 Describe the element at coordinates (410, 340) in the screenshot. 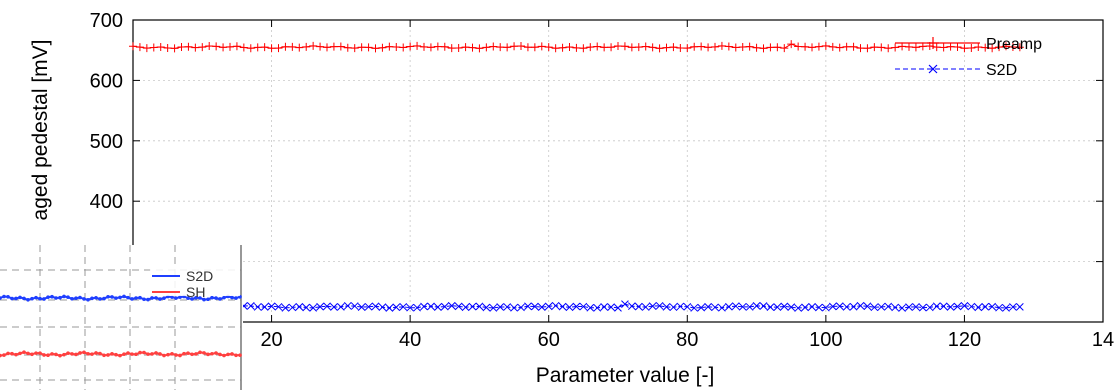

I see `x-tick-label: 40` at that location.